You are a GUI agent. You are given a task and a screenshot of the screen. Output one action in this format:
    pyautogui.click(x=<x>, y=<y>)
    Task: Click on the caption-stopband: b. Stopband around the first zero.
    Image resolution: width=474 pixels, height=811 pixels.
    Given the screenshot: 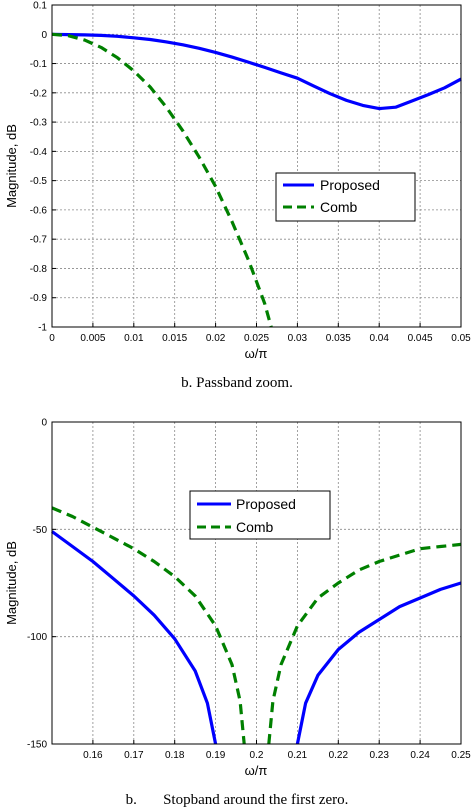 What is the action you would take?
    pyautogui.click(x=237, y=800)
    